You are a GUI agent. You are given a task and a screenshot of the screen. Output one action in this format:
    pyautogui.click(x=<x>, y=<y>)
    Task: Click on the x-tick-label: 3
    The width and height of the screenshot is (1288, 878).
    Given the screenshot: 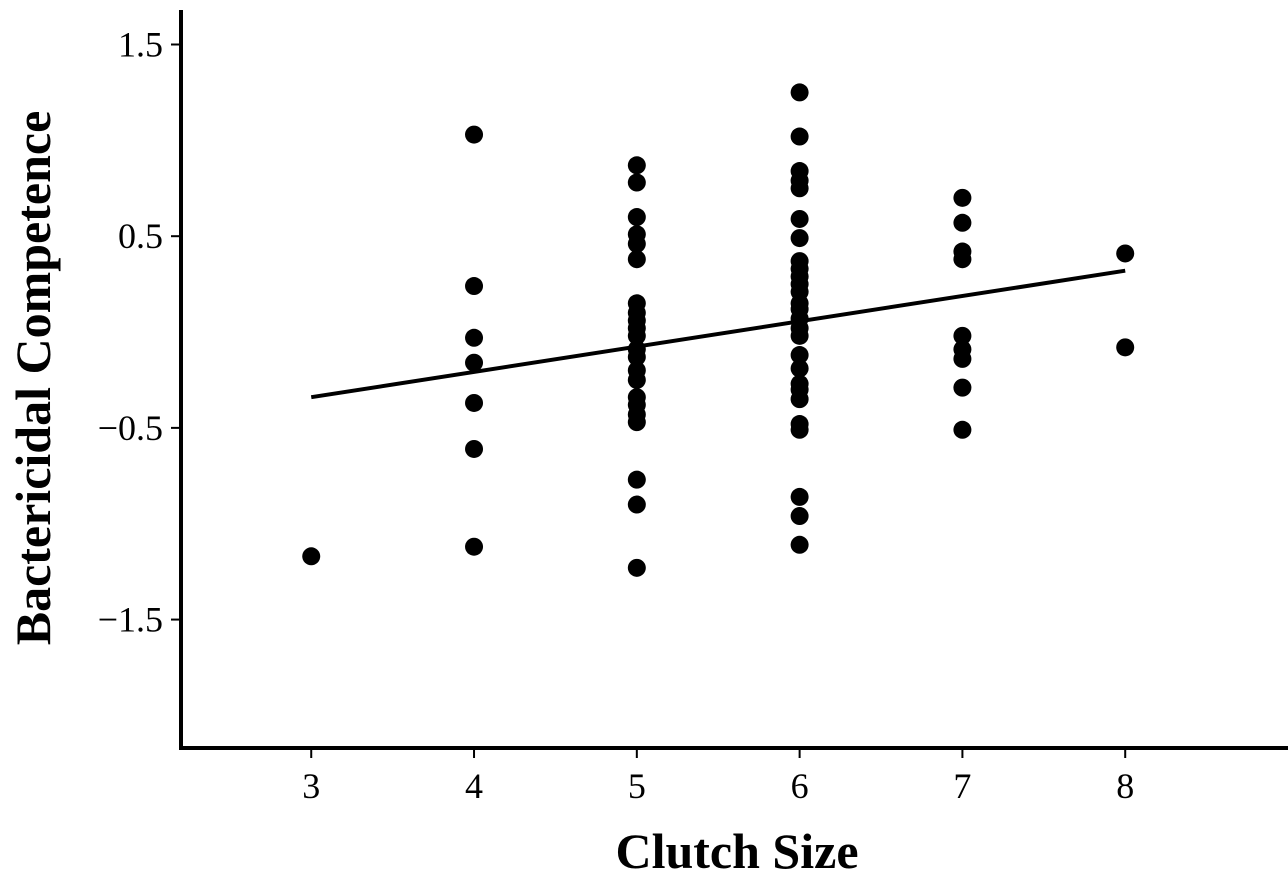 What is the action you would take?
    pyautogui.click(x=311, y=786)
    